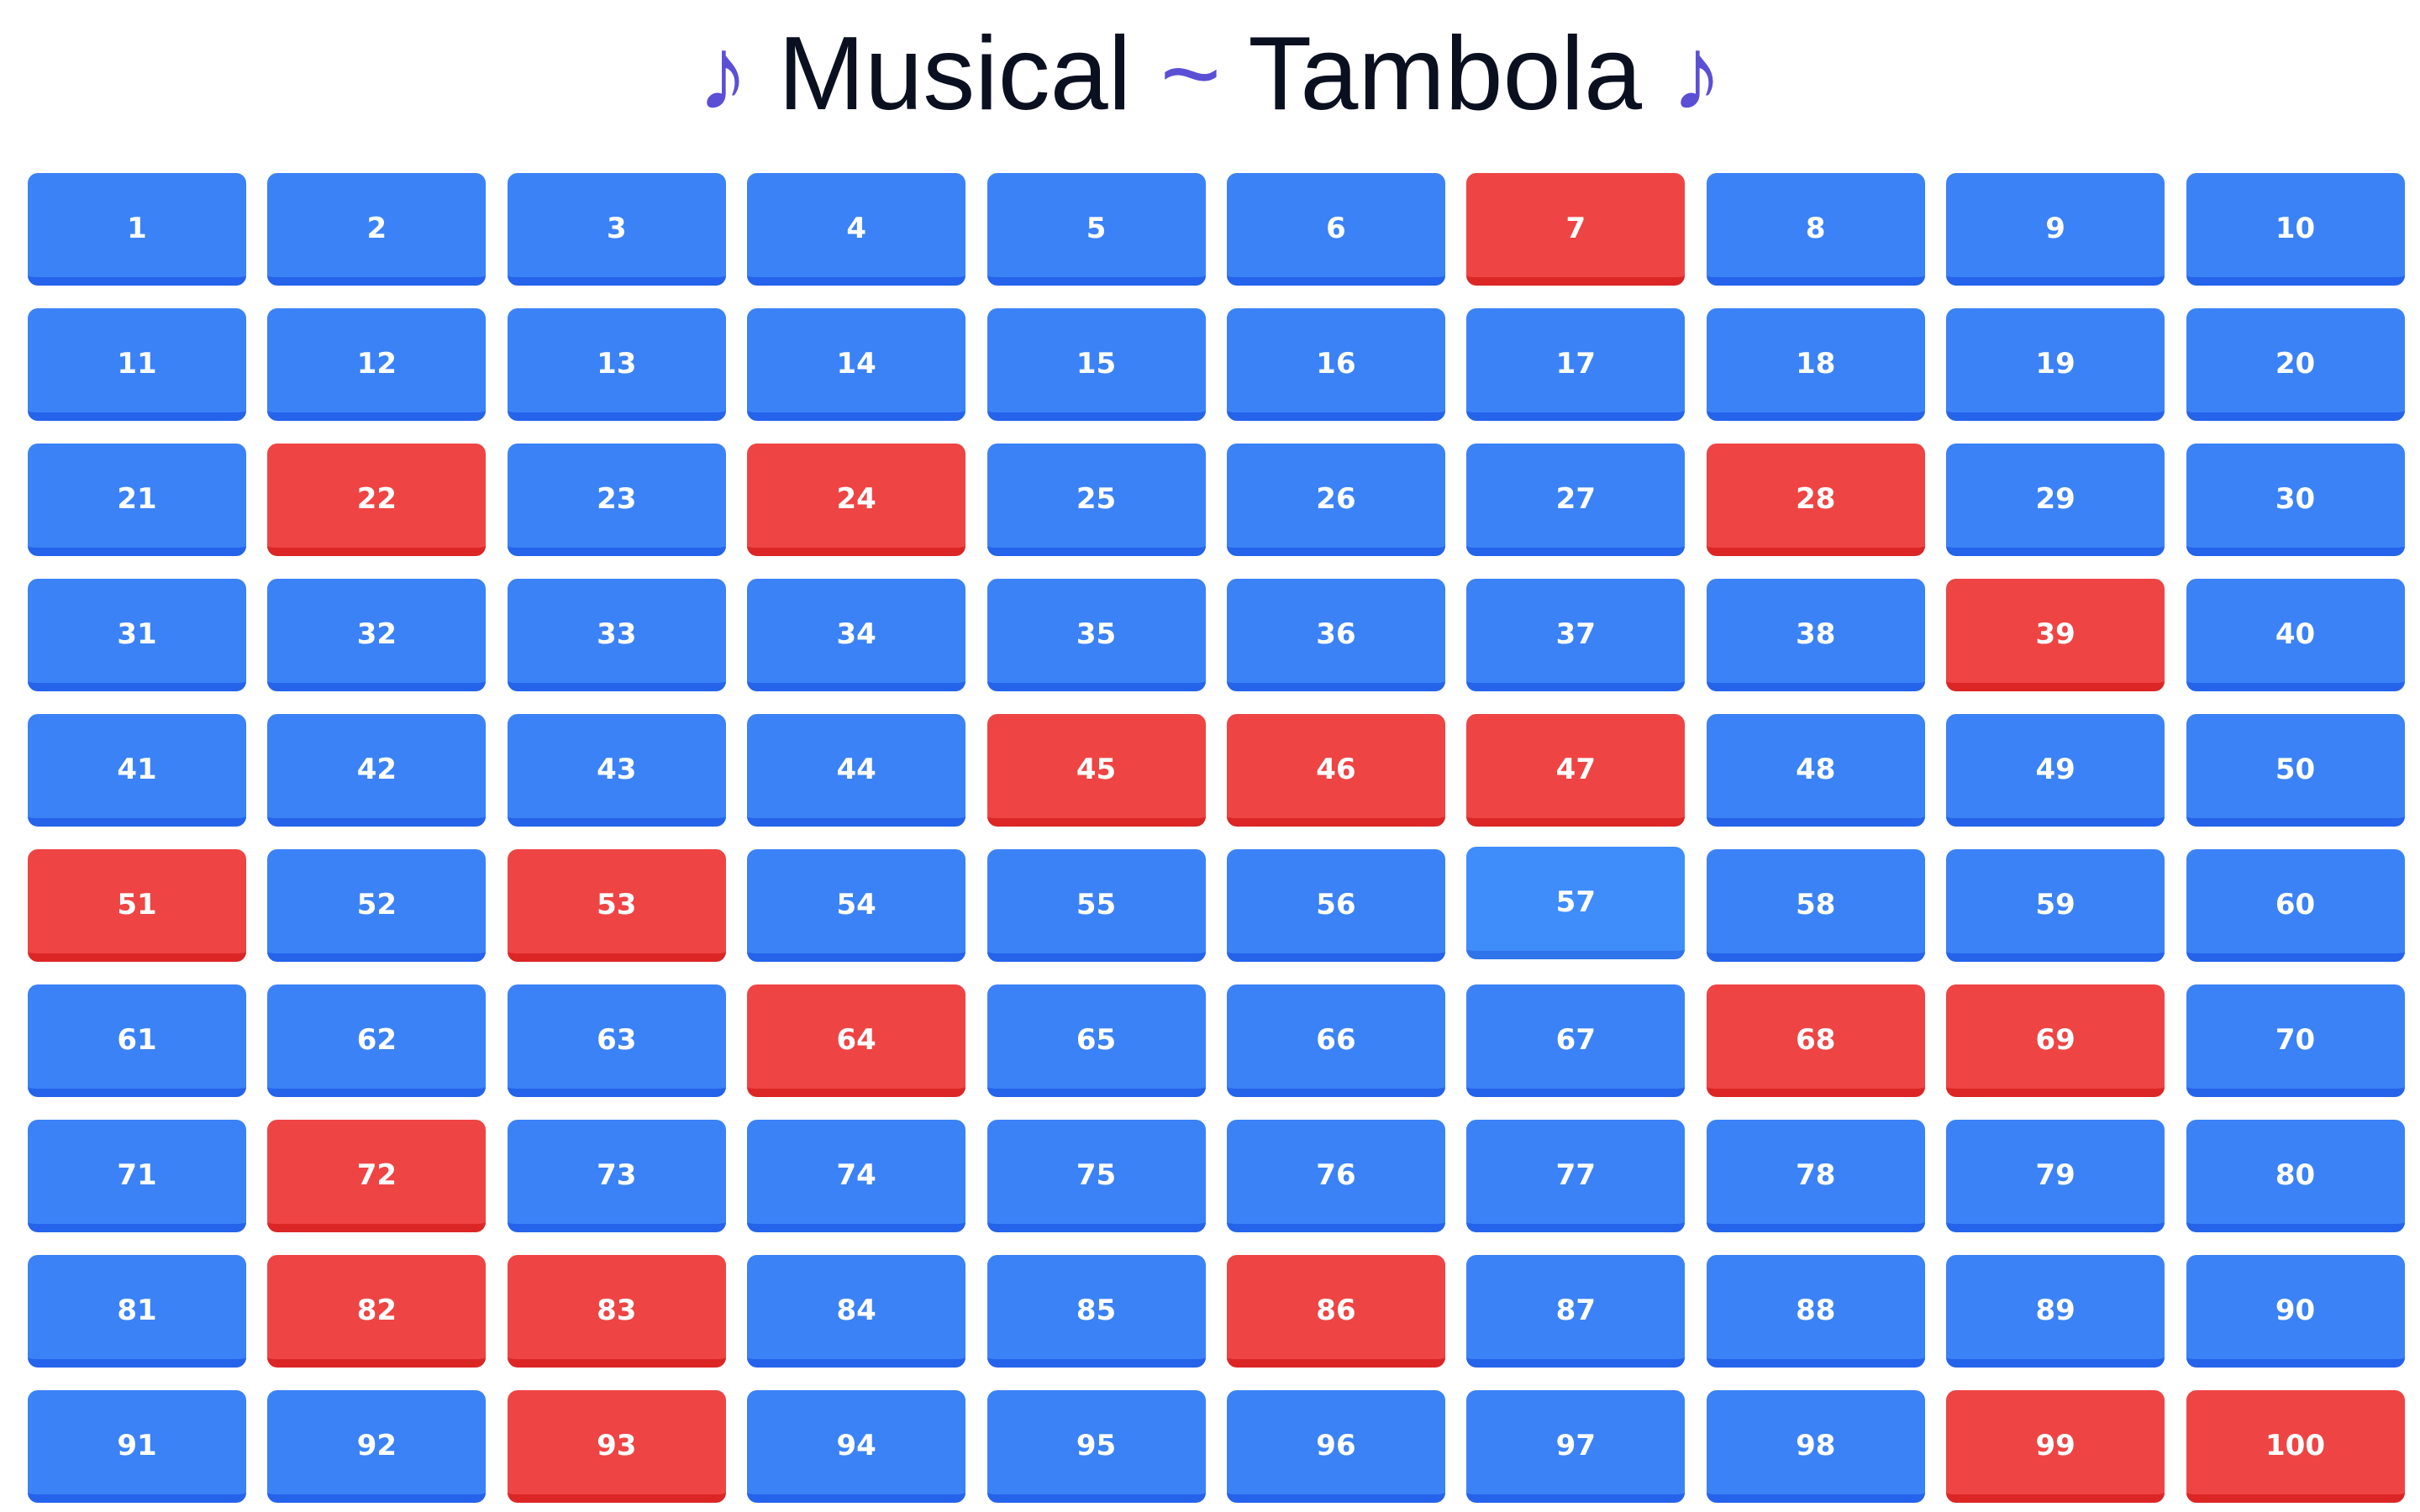  I want to click on number-cell-32: 32, so click(377, 635).